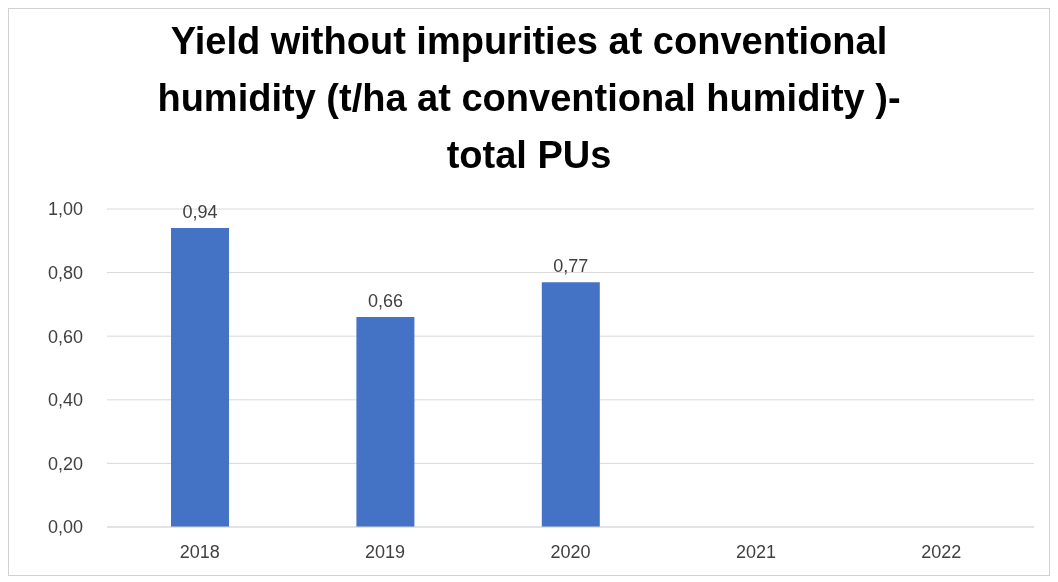 The height and width of the screenshot is (582, 1058). Describe the element at coordinates (200, 212) in the screenshot. I see `data-label: 0,94` at that location.